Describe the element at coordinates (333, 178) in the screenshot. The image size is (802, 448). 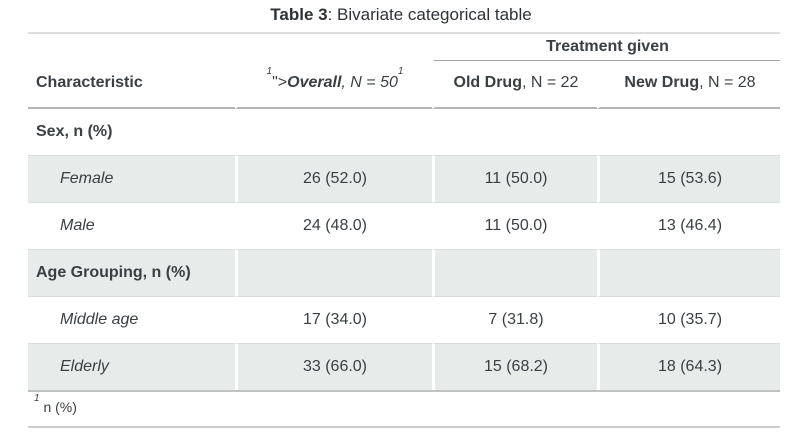
I see `value-cell: 26 (52.0)` at that location.